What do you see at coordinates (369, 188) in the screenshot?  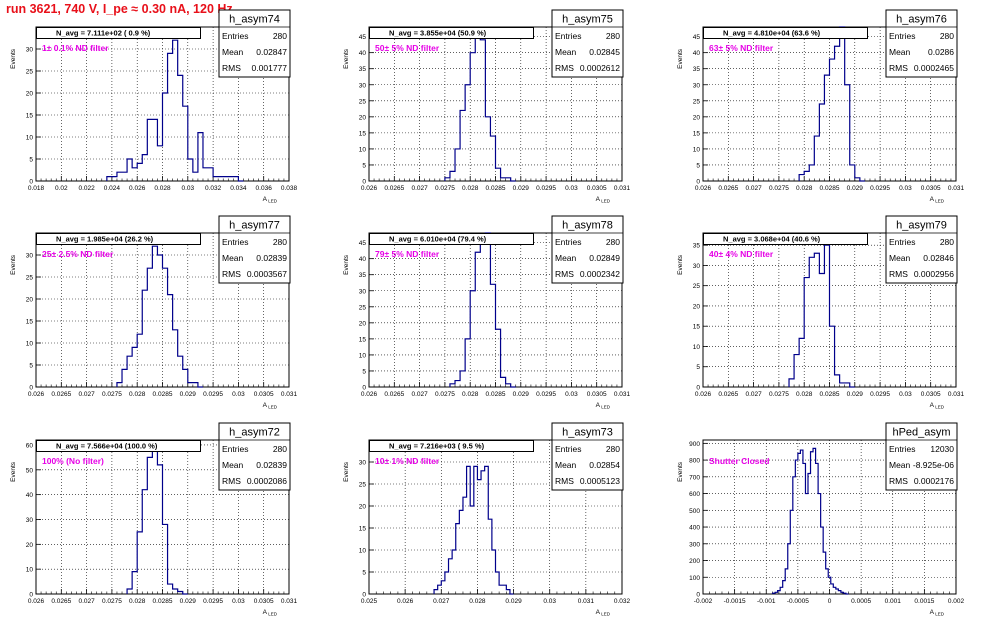 I see `x-tick-label: 0.026` at bounding box center [369, 188].